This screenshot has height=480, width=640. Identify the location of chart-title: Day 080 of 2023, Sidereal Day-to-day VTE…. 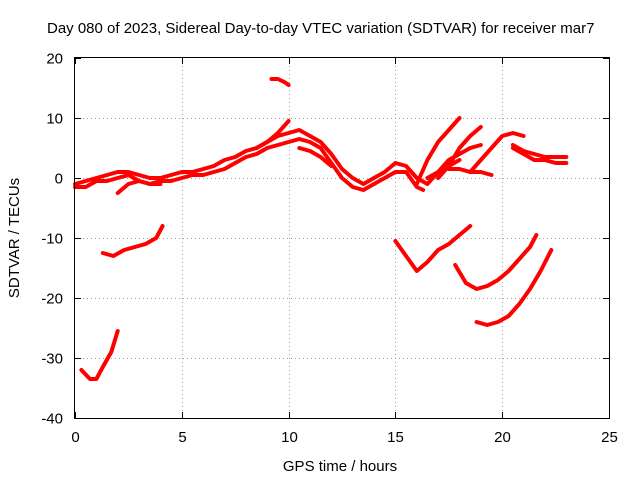
(320, 28).